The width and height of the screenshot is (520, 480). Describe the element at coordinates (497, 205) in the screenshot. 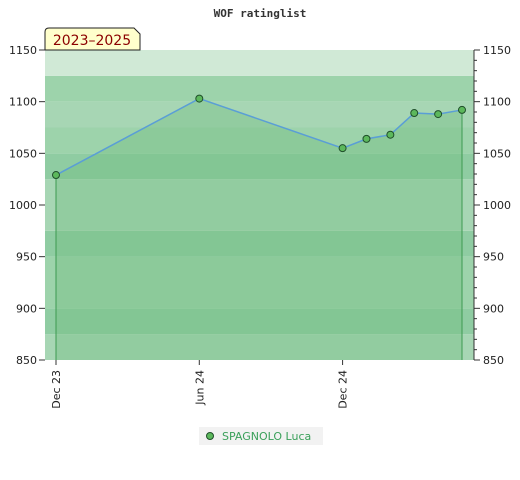

I see `y-tick-label-right: 1000` at that location.